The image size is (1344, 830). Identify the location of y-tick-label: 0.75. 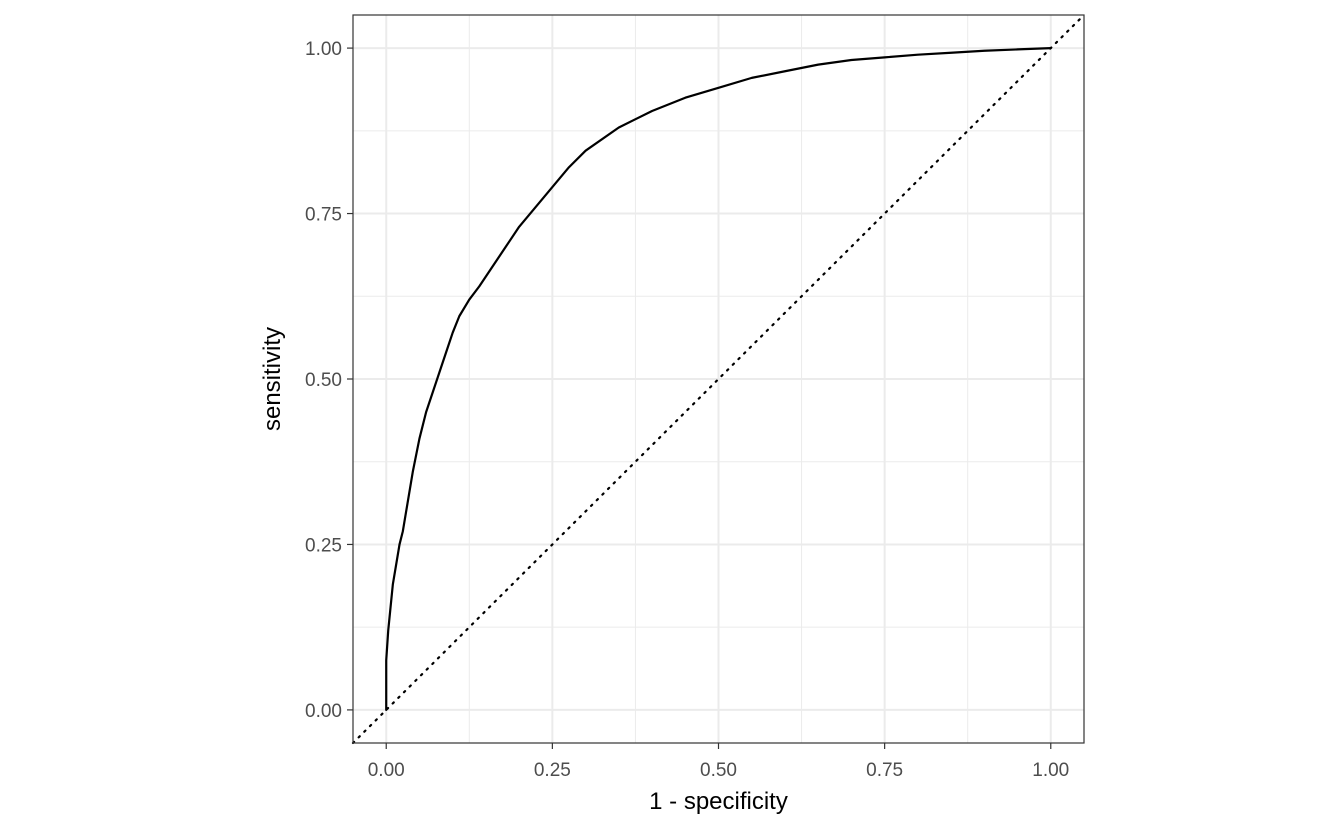
(323, 215).